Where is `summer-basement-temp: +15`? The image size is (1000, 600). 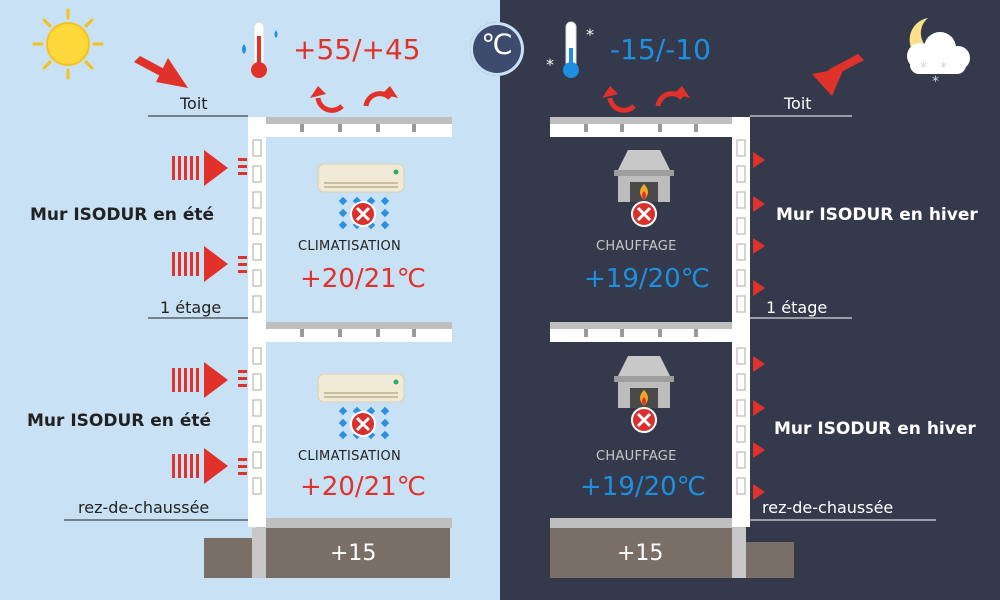 summer-basement-temp: +15 is located at coordinates (353, 553).